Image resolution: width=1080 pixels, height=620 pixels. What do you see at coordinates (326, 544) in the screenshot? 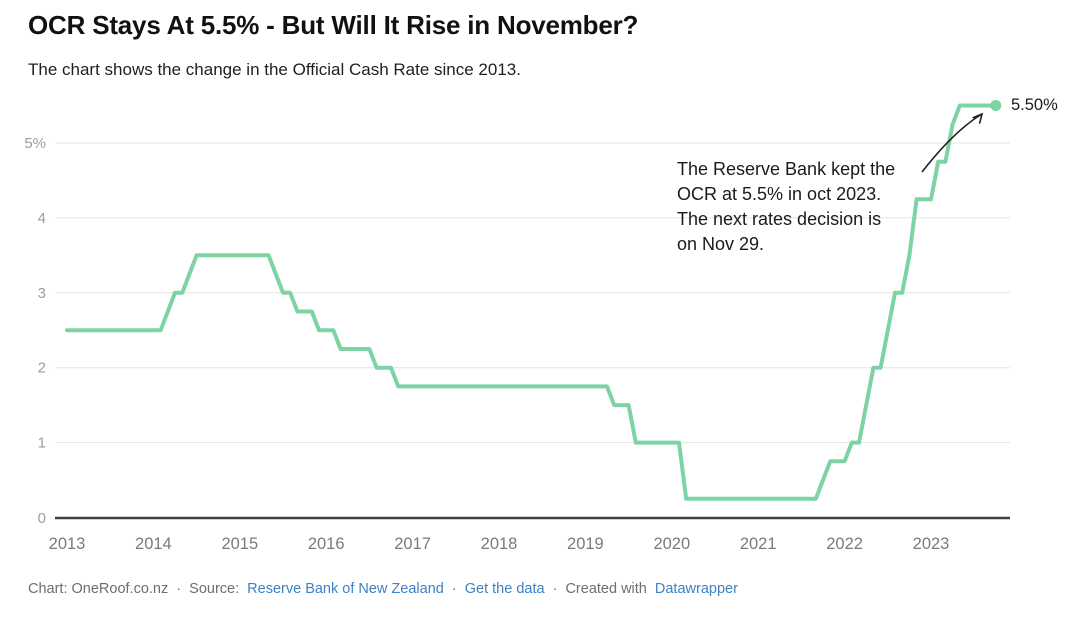
I see `x-axis-label: 2016` at bounding box center [326, 544].